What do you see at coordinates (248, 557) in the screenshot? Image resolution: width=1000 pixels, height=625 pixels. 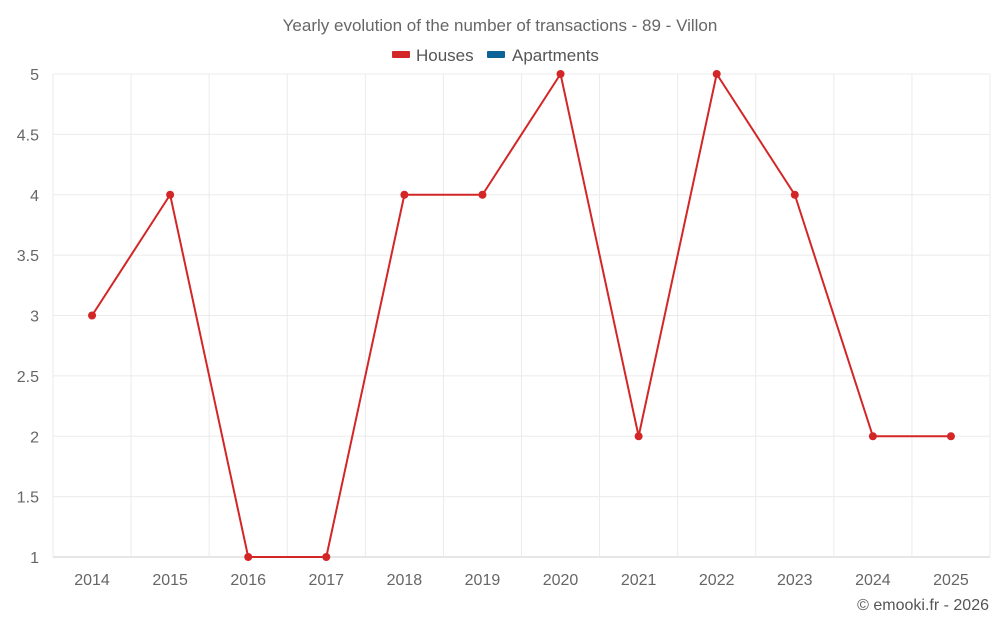 I see `data-point-houses-2016` at bounding box center [248, 557].